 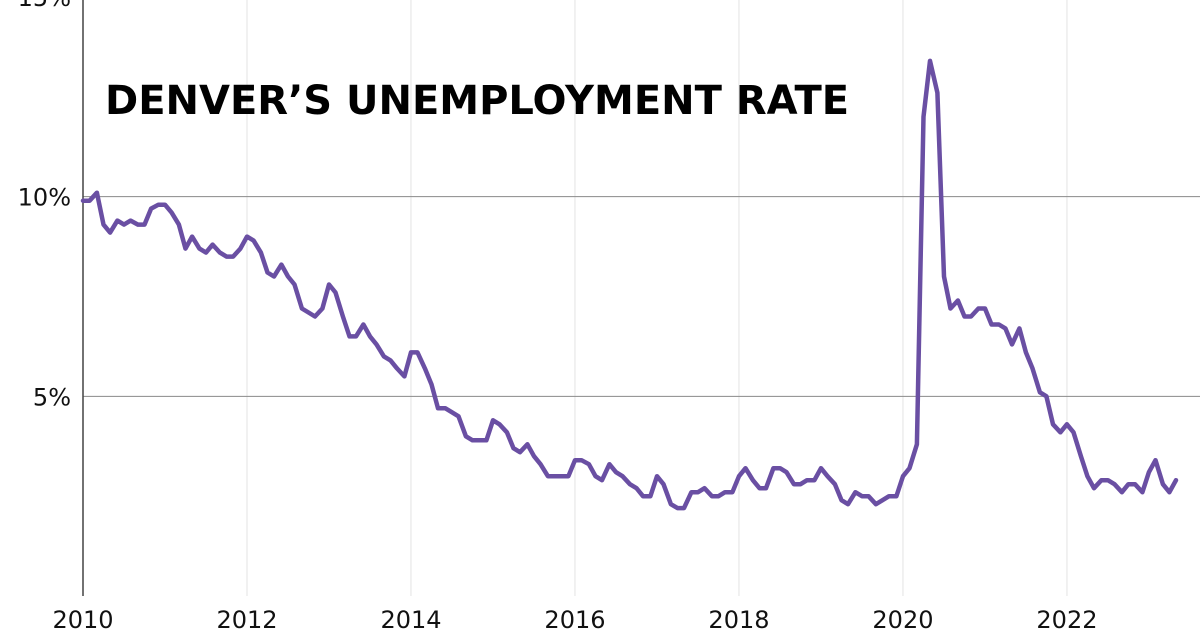 What do you see at coordinates (246, 618) in the screenshot?
I see `x-tick-label: 2012` at bounding box center [246, 618].